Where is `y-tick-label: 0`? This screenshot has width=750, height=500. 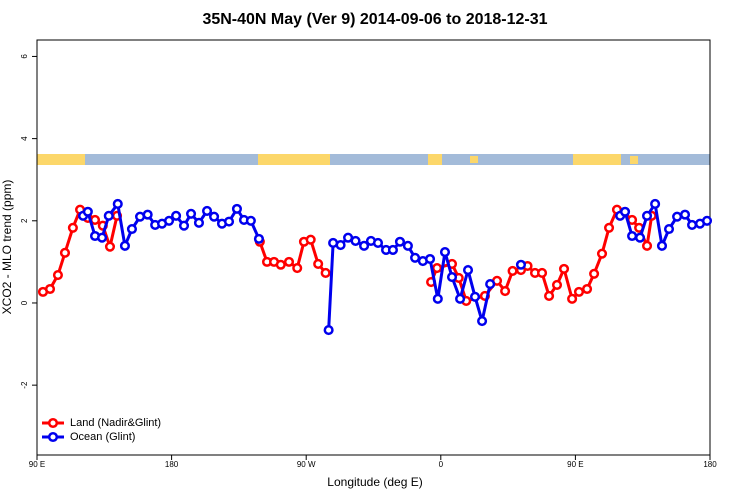 y-tick-label: 0 is located at coordinates (24, 302).